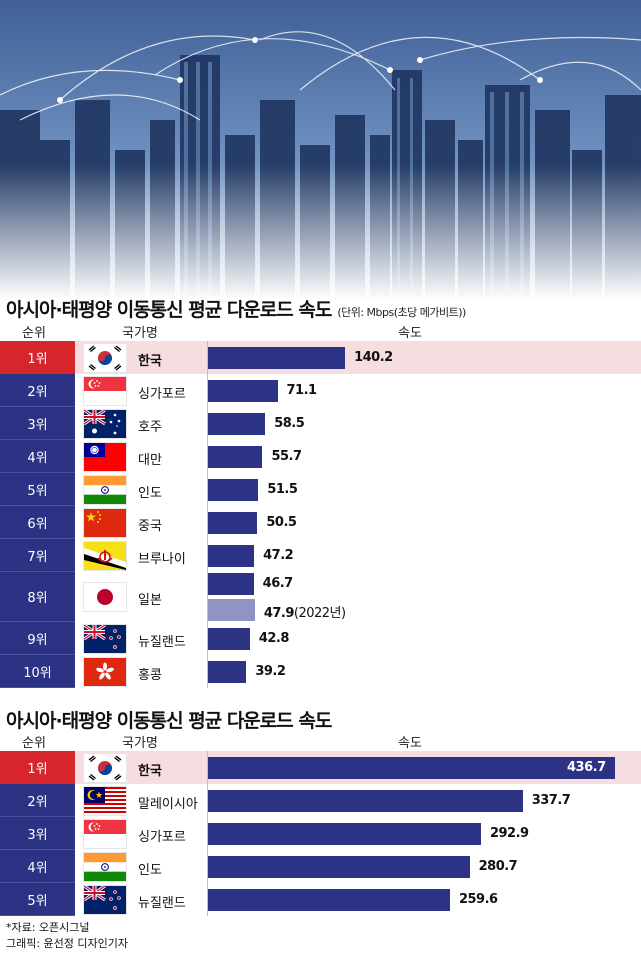 The height and width of the screenshot is (960, 641). I want to click on value-number: 436.7, so click(586, 767).